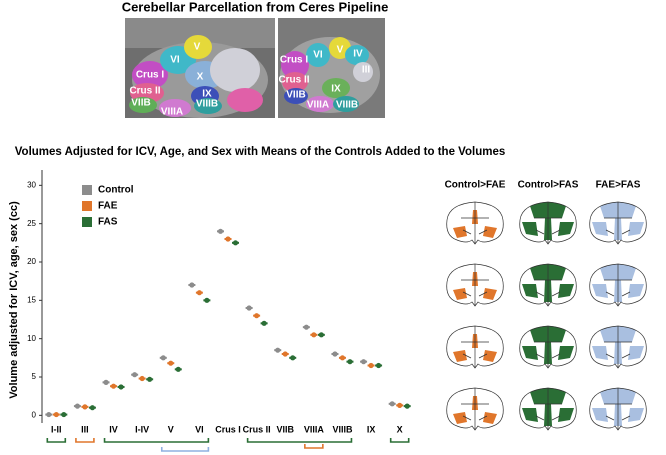  Describe the element at coordinates (31, 299) in the screenshot. I see `y-tick-label: 15` at that location.